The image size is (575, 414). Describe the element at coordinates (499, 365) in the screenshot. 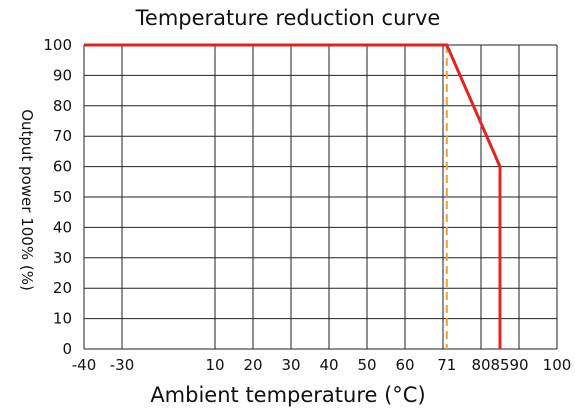

I see `x-tick-label: 85` at that location.